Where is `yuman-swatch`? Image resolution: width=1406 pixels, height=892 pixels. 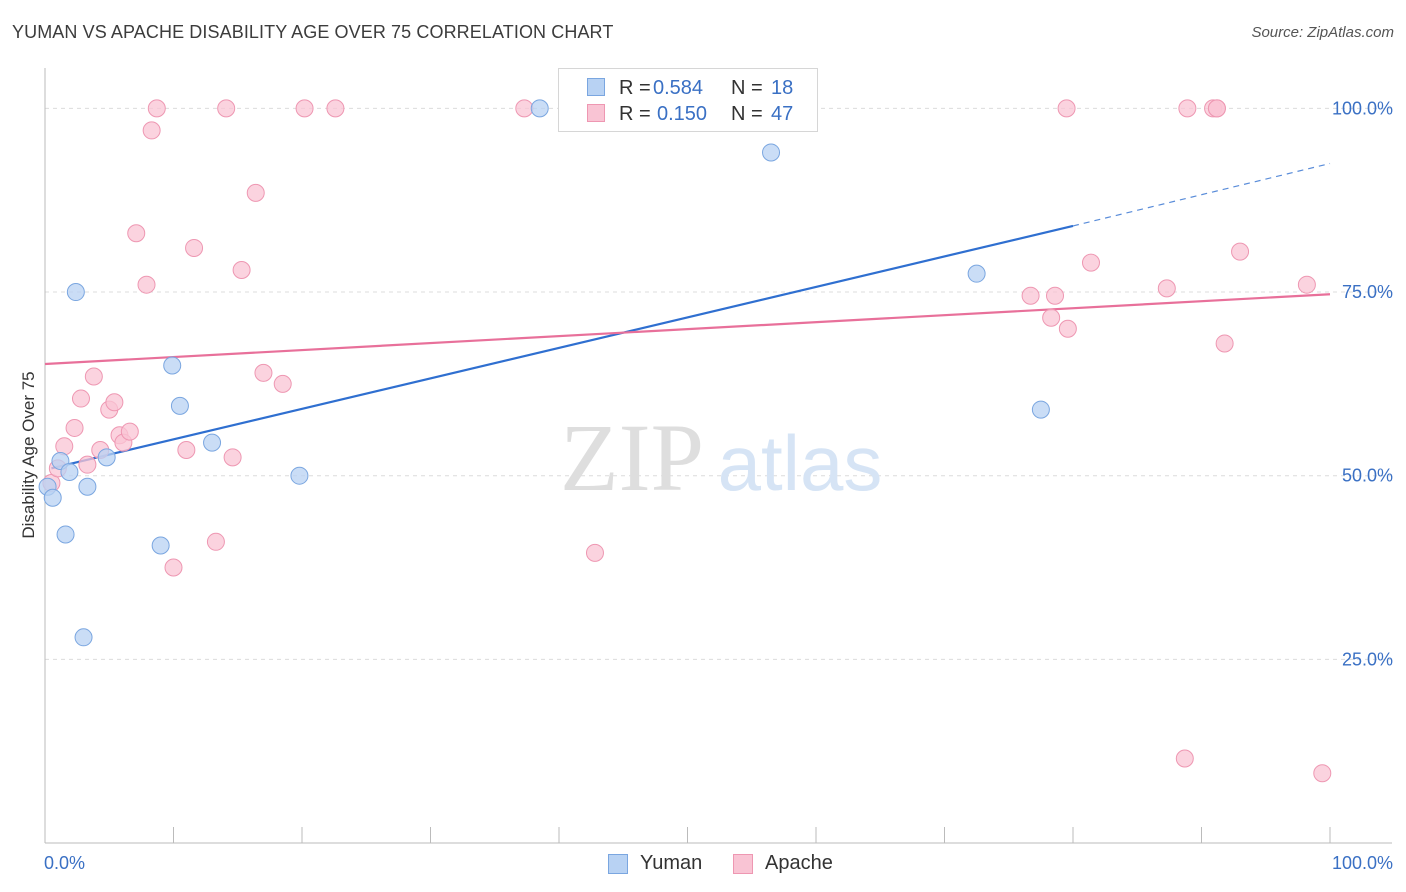
yuman-swatch is located at coordinates (596, 87).